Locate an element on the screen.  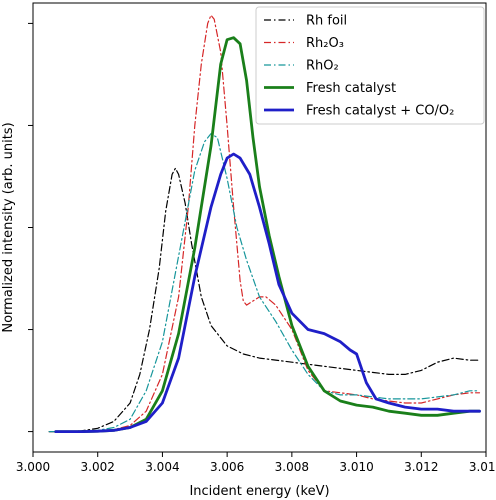
legend-entry-3: Fresh catalyst is located at coordinates (351, 88).